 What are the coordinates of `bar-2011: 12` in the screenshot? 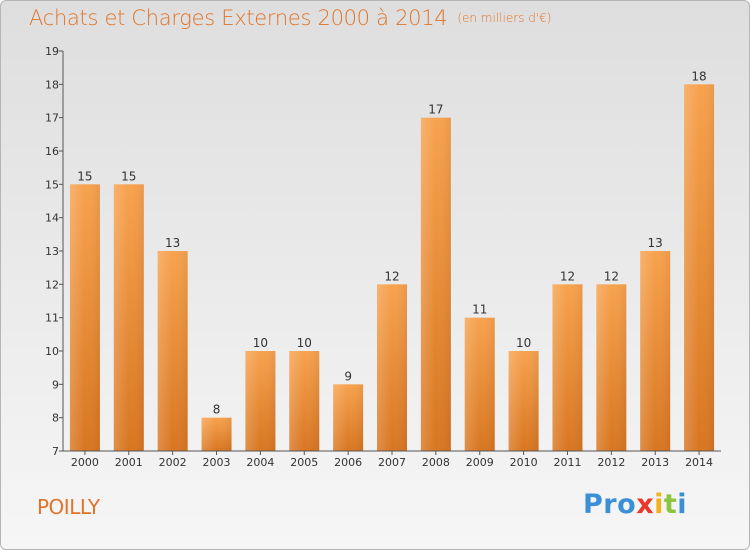 It's located at (567, 360).